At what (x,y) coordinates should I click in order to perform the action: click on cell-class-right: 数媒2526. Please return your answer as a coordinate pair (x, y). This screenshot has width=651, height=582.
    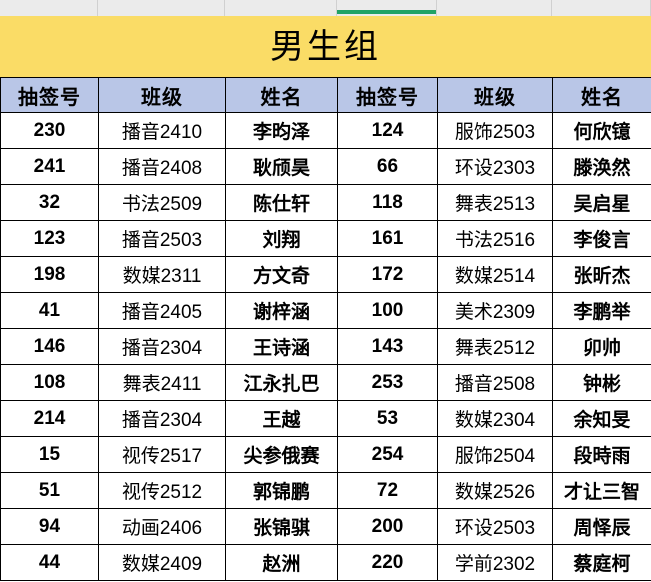
    Looking at the image, I should click on (495, 490).